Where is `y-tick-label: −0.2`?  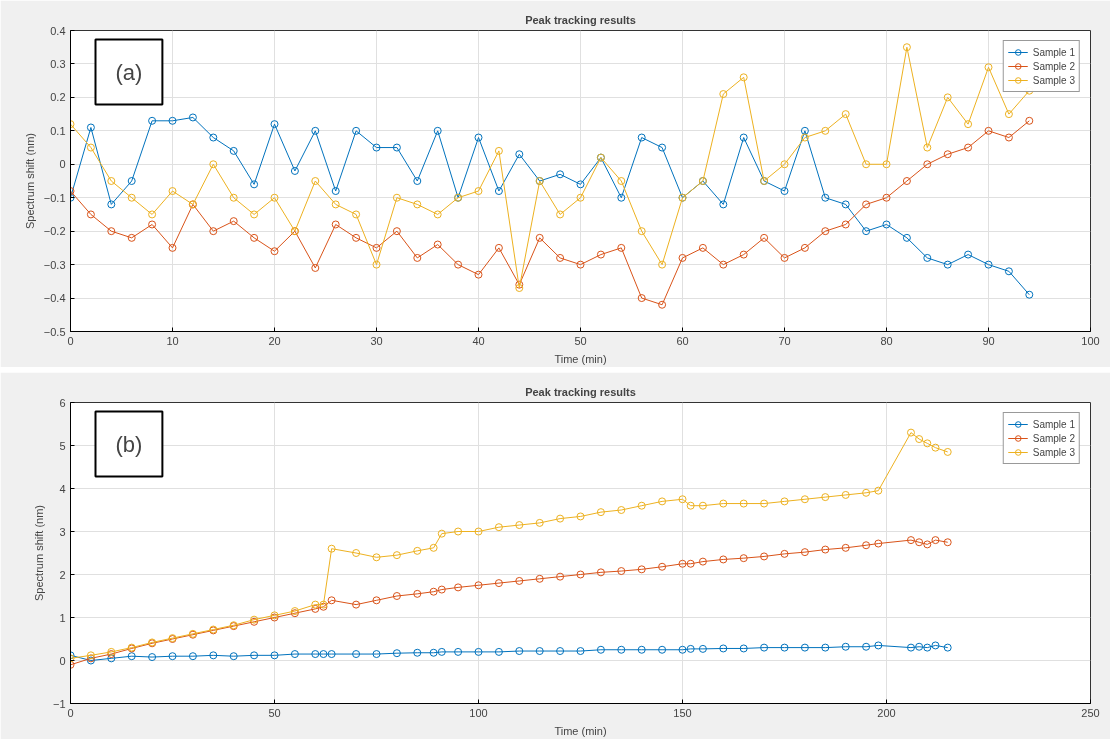
y-tick-label: −0.2 is located at coordinates (54, 231).